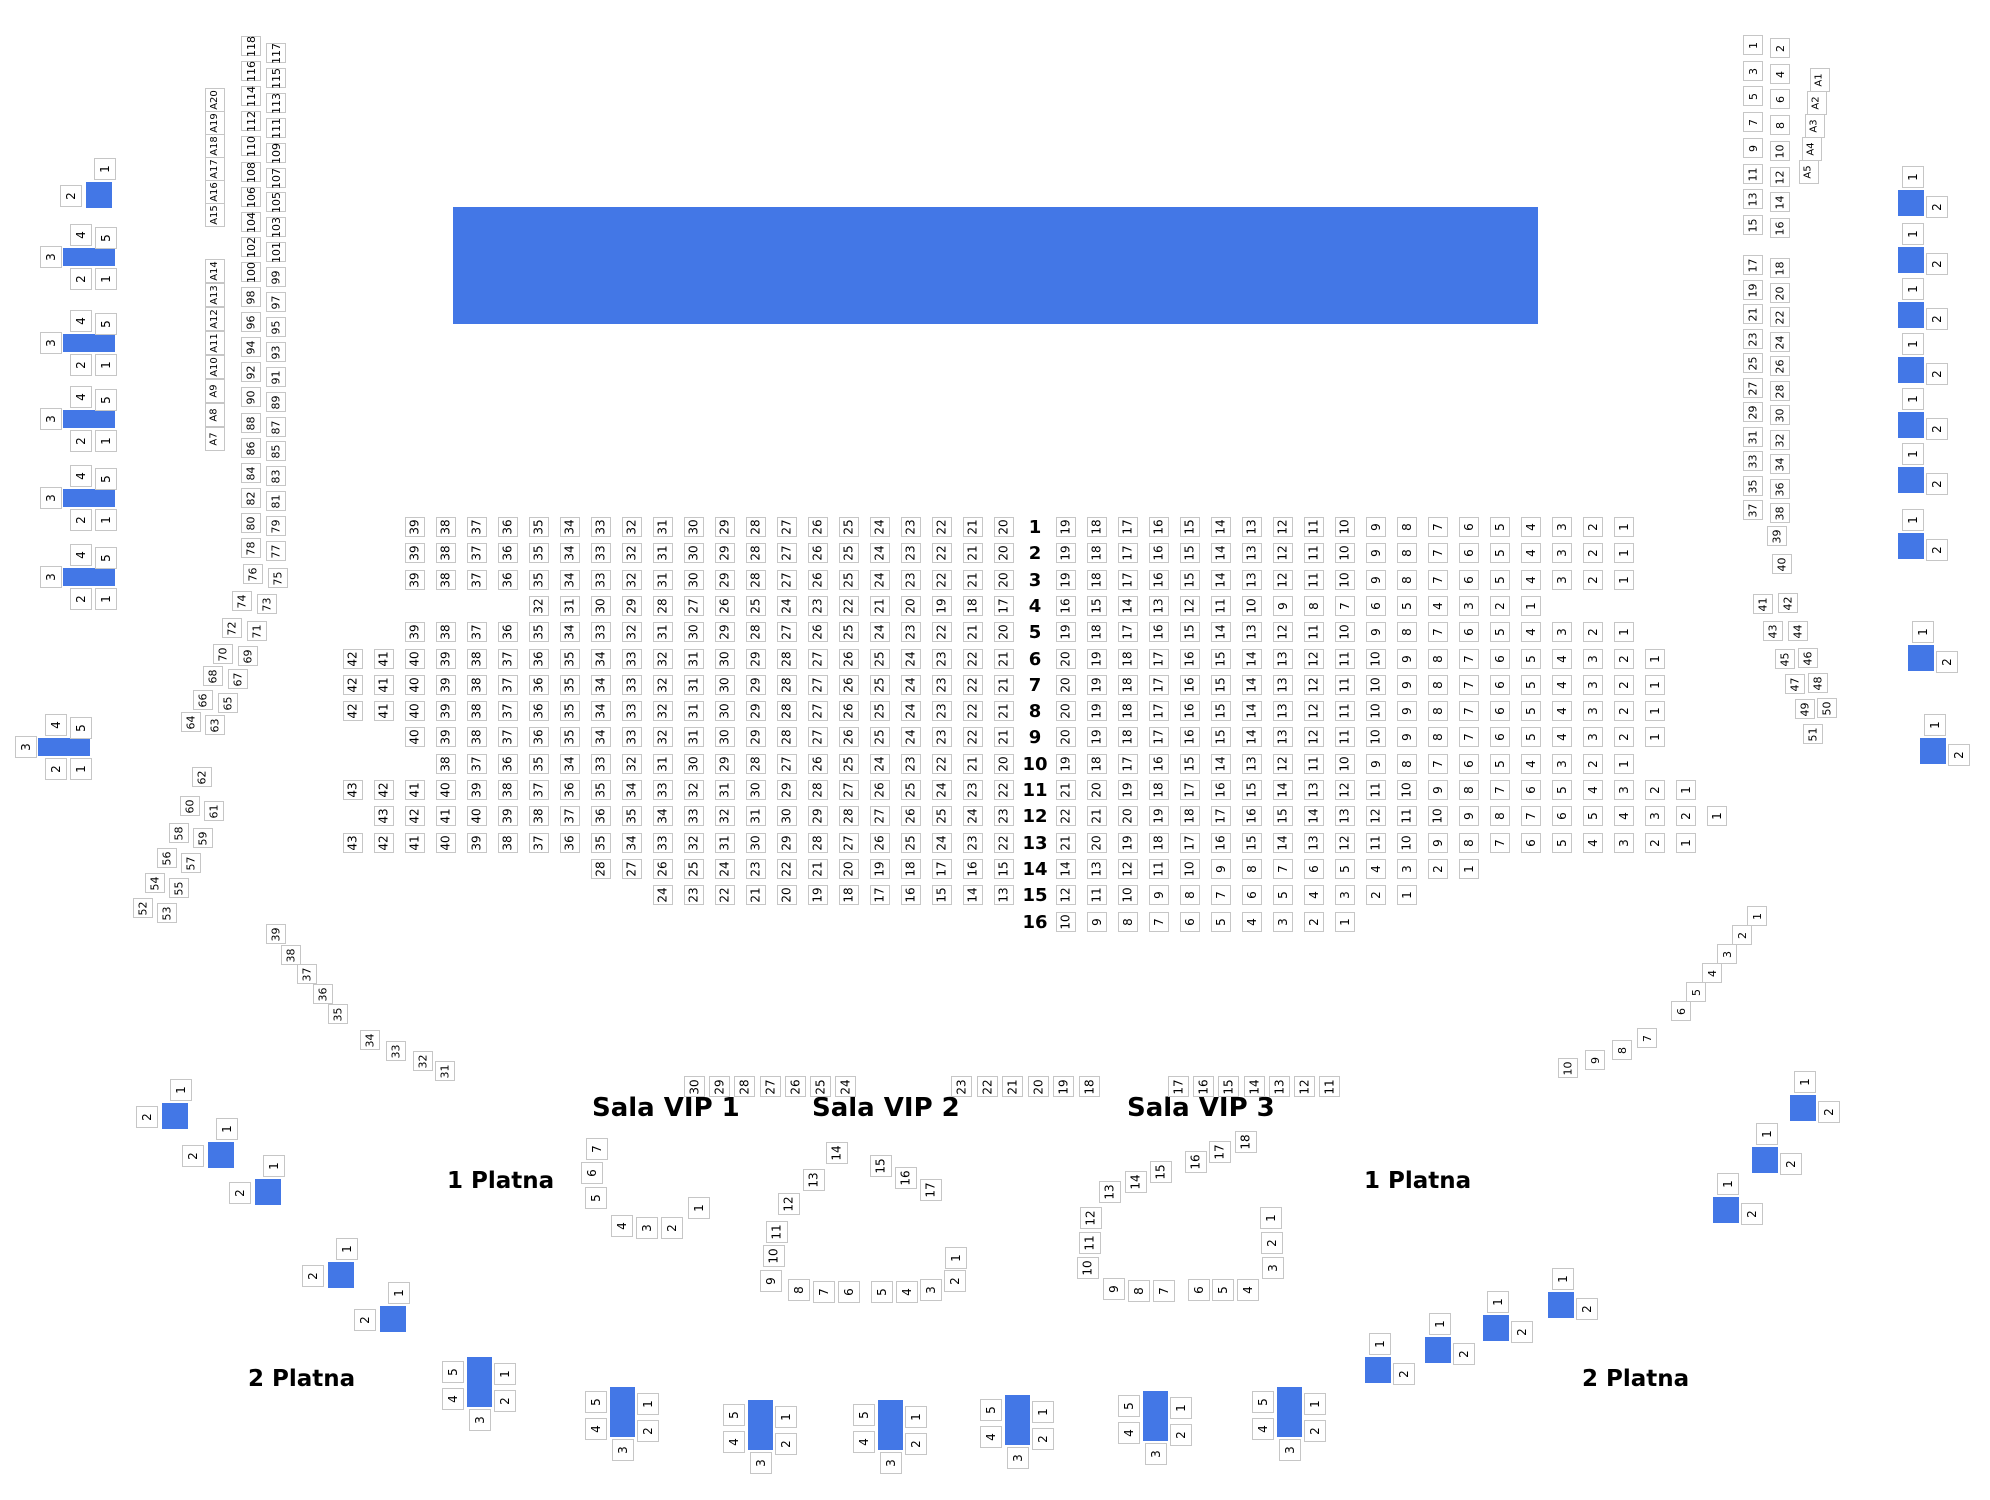  I want to click on seat: A7, so click(215, 439).